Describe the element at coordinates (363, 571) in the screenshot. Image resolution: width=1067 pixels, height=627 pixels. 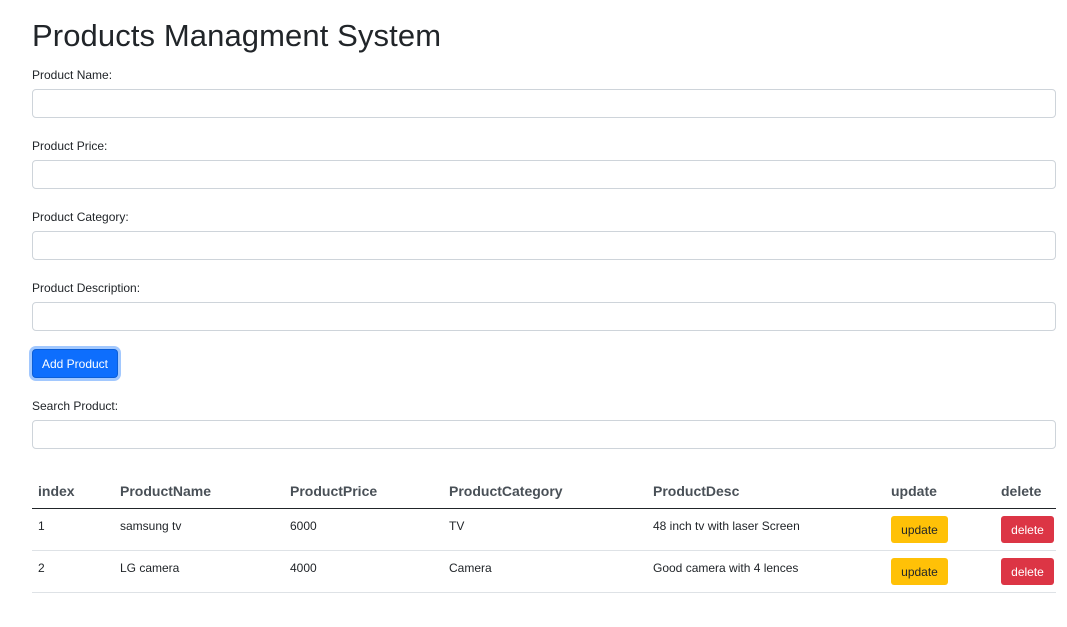
I see `cell-product-price: 4000` at that location.